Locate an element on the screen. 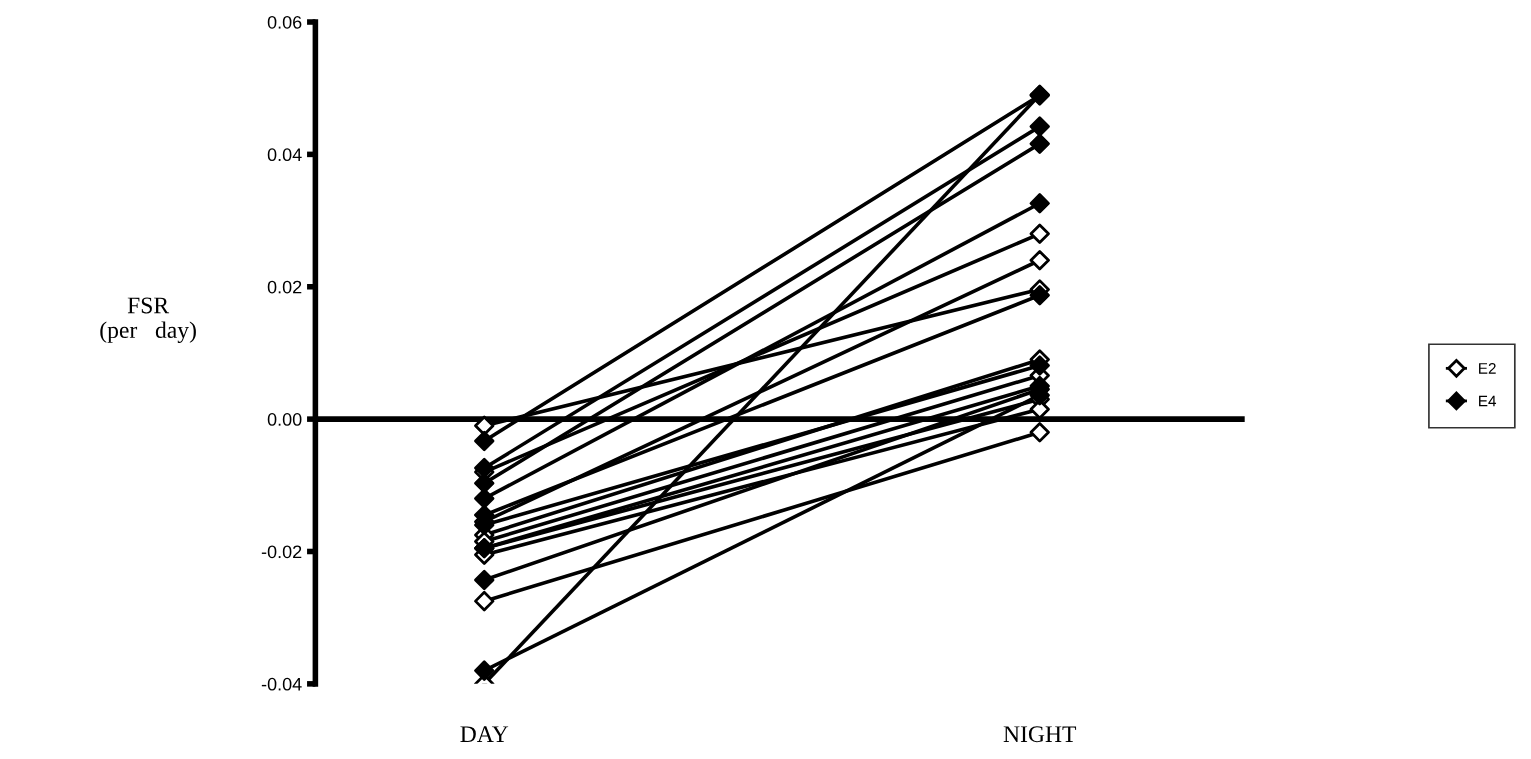  legend-label: E2 is located at coordinates (1487, 368).